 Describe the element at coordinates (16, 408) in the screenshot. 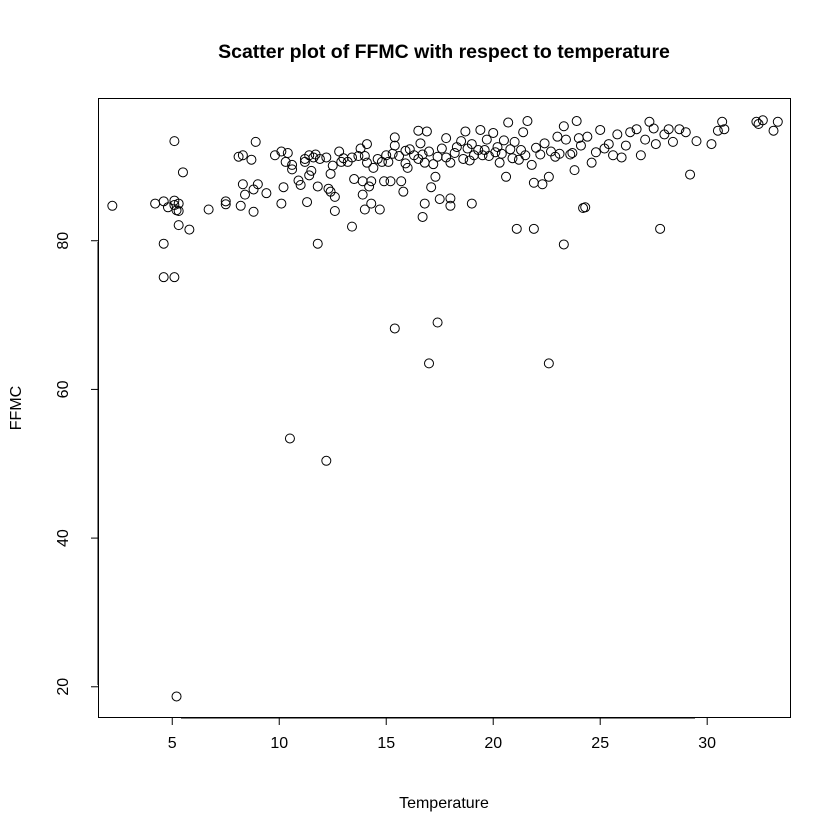

I see `y-axis-label: FFMC` at that location.